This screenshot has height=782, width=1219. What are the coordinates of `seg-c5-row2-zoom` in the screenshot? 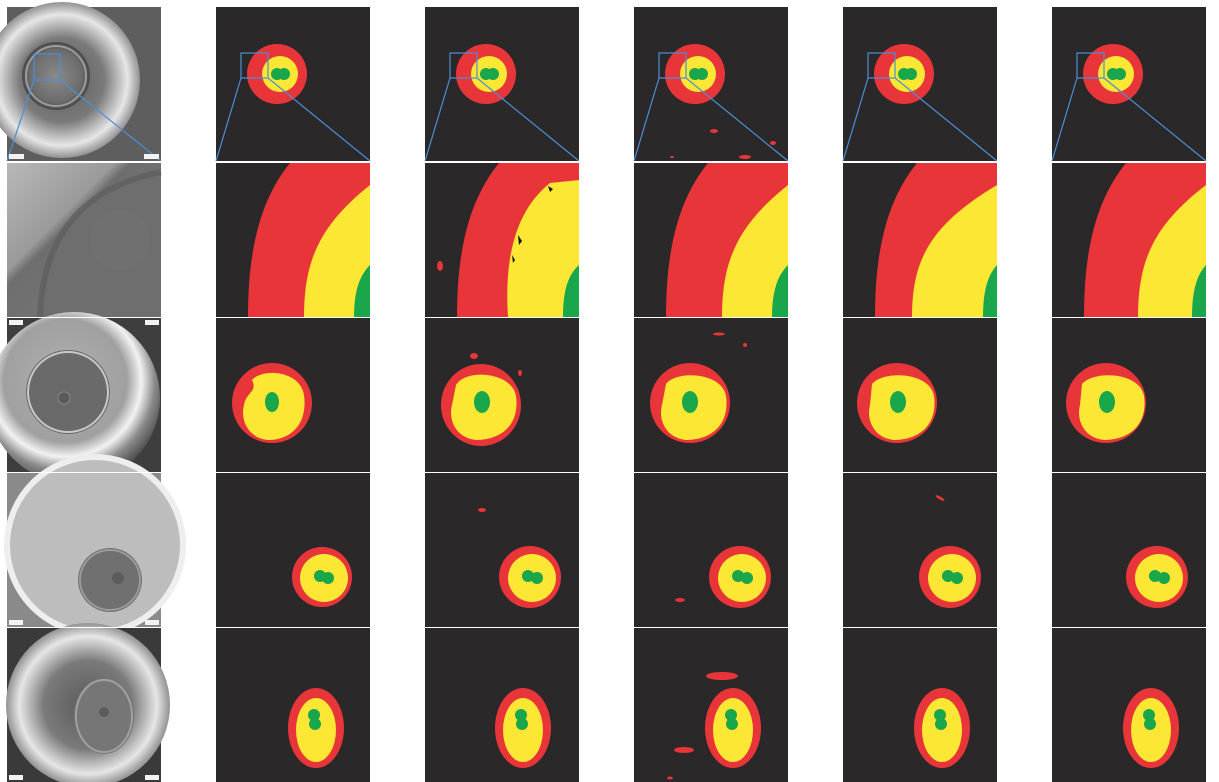 It's located at (920, 240).